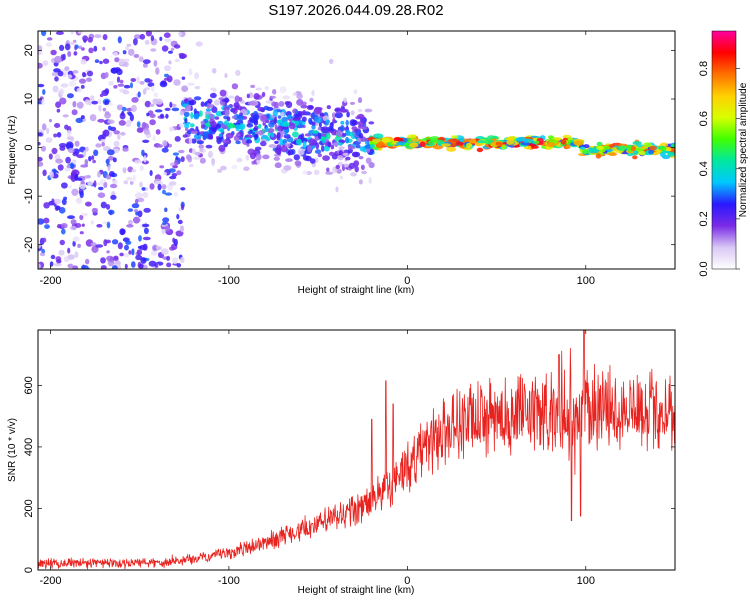 The image size is (750, 600). Describe the element at coordinates (586, 281) in the screenshot. I see `spectrogram-xtick-label: 100` at that location.